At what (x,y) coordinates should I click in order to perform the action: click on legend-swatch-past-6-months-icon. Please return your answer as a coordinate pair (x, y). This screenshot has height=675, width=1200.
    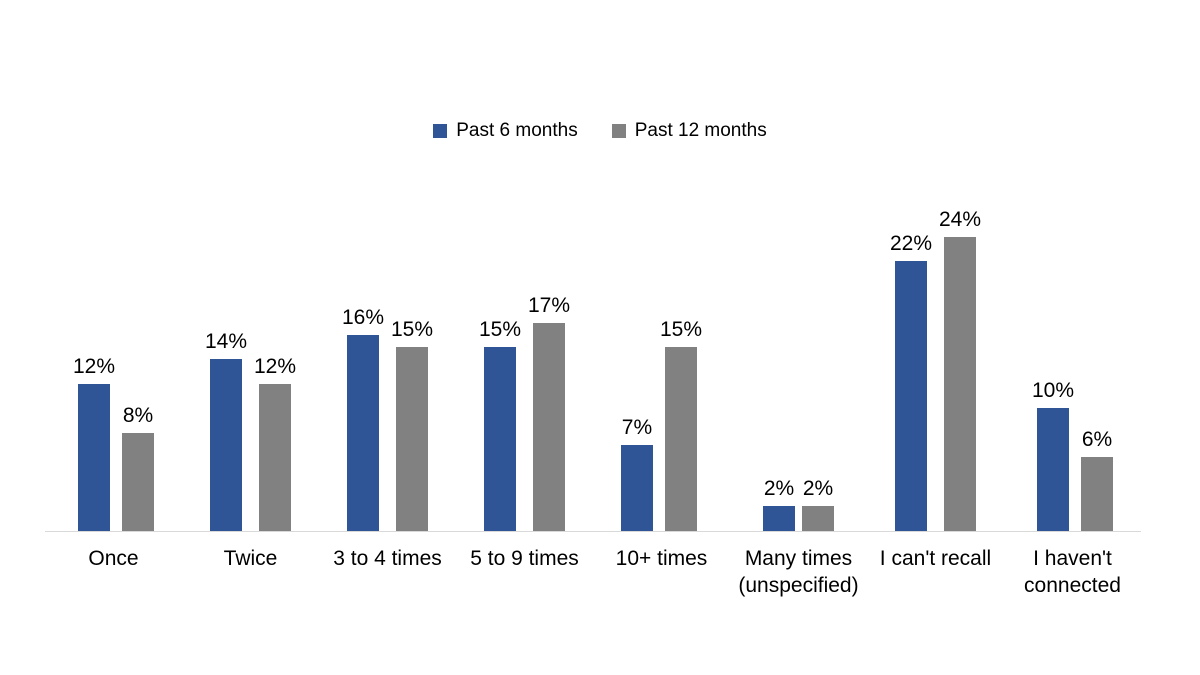
    Looking at the image, I should click on (440, 131).